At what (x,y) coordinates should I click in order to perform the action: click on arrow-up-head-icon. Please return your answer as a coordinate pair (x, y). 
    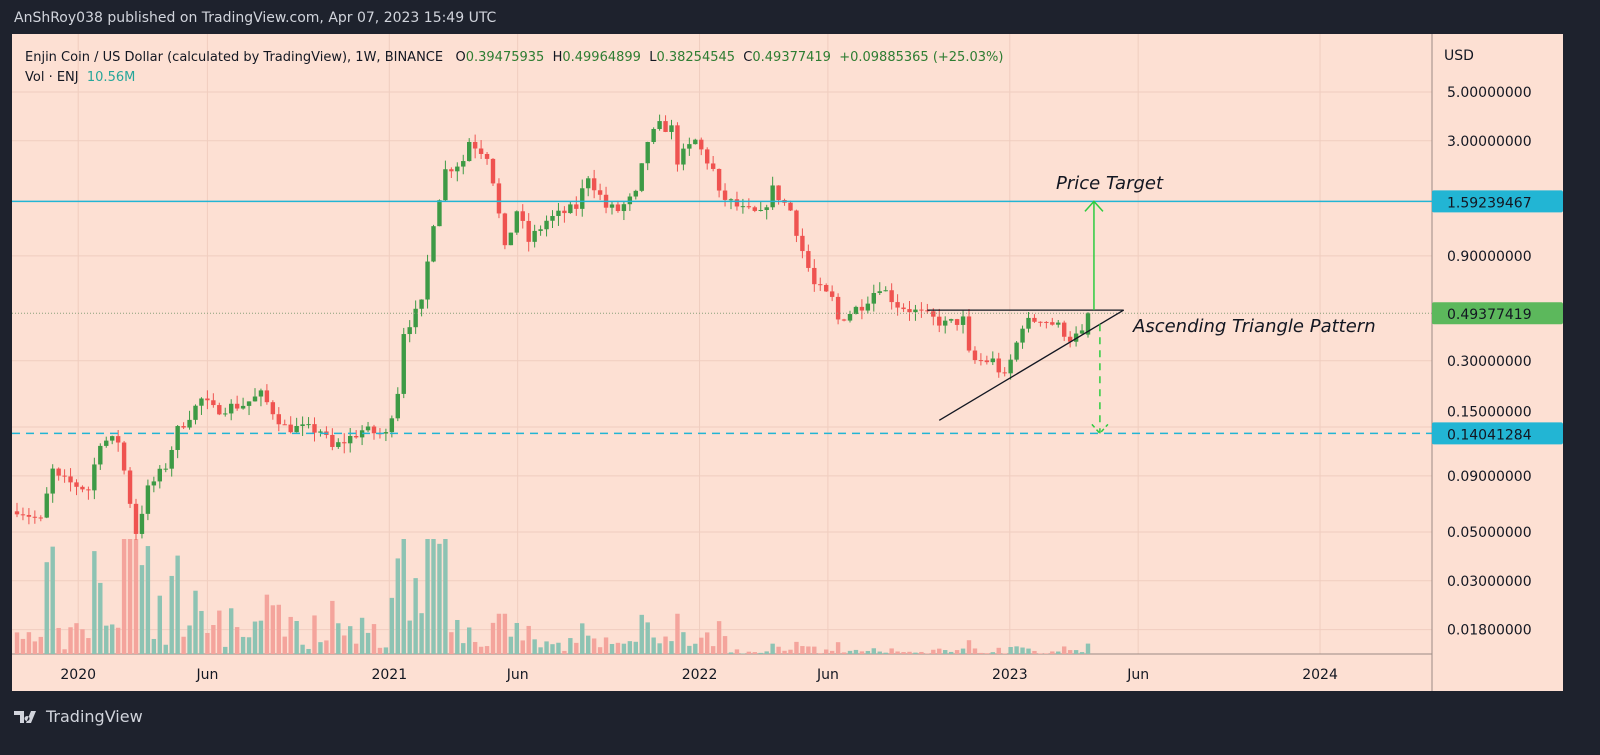
    Looking at the image, I should click on (1094, 206).